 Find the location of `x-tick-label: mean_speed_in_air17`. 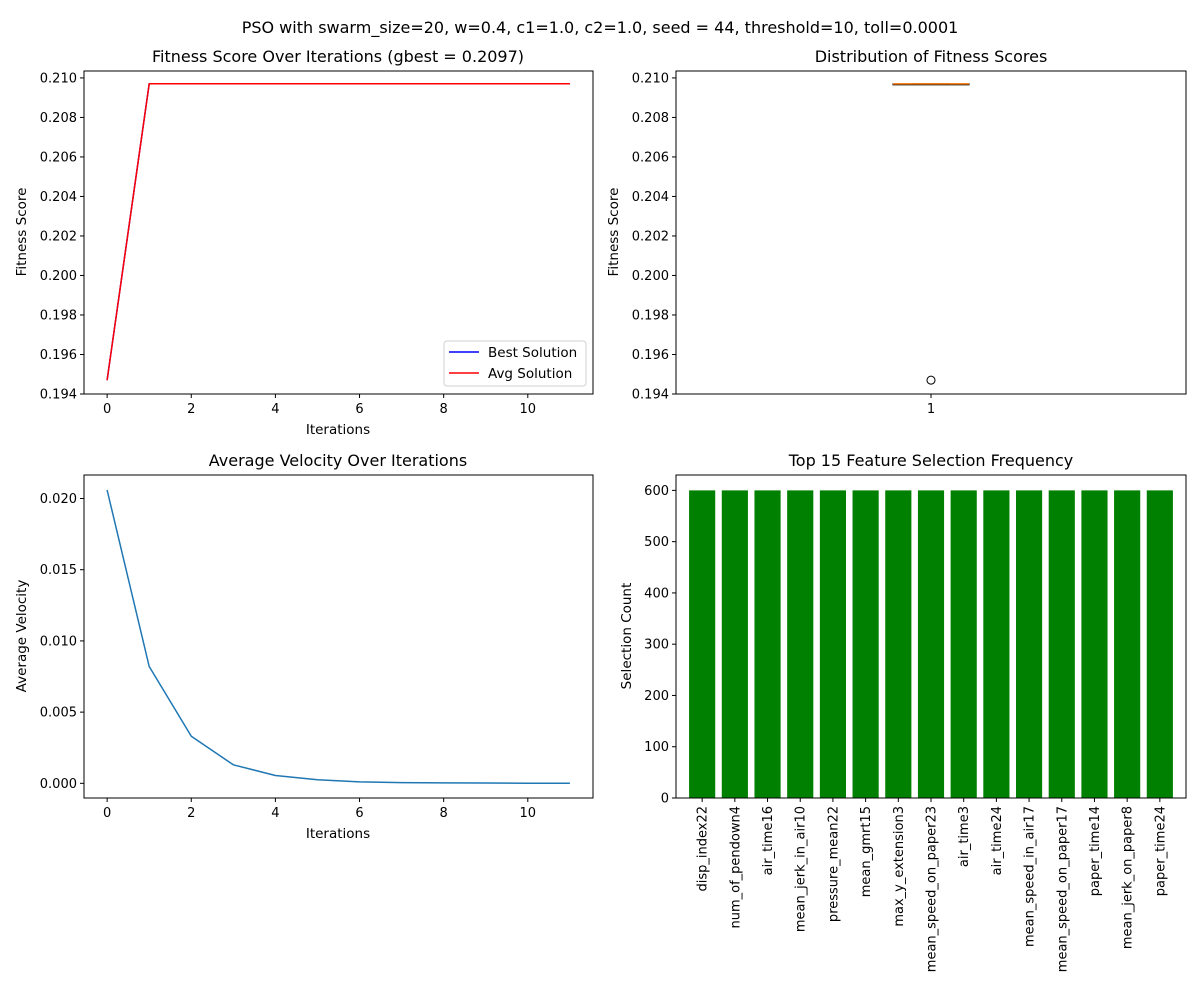

x-tick-label: mean_speed_in_air17 is located at coordinates (1030, 876).